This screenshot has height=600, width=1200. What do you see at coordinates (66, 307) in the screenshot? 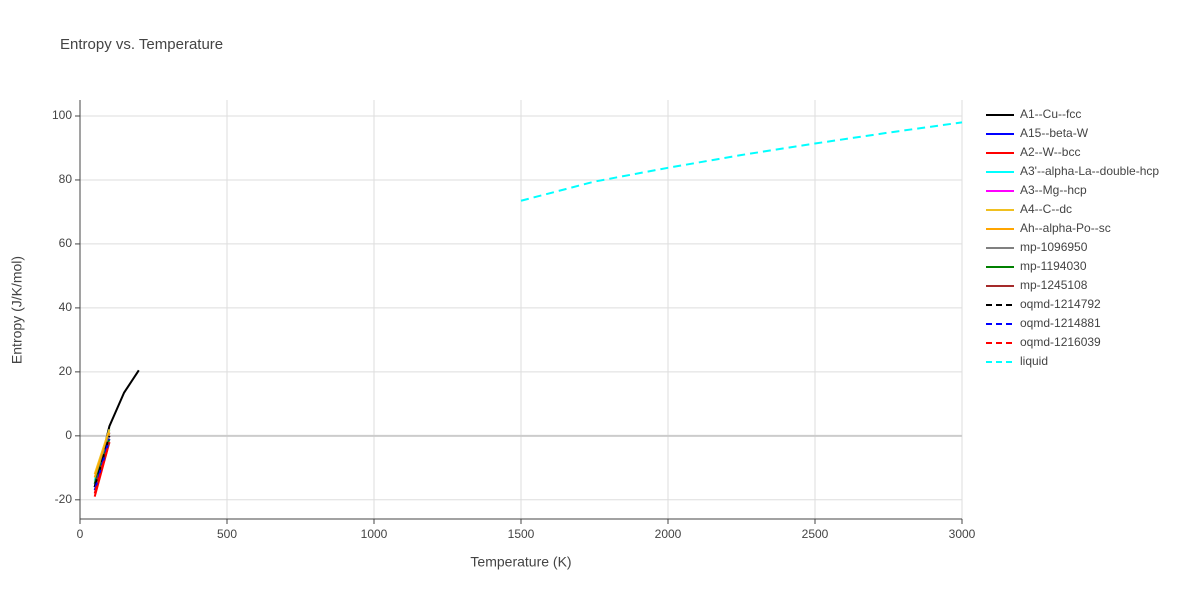
I see `y-tick-label: 40` at bounding box center [66, 307].